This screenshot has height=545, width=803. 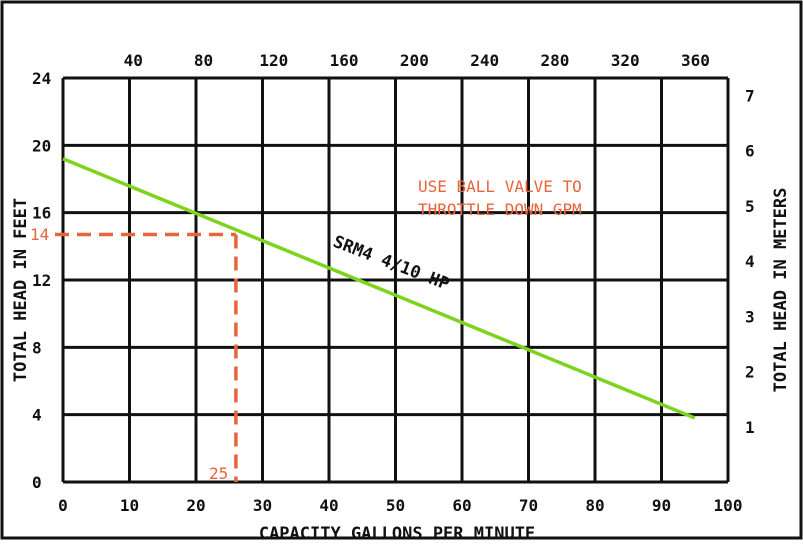 What do you see at coordinates (41, 280) in the screenshot?
I see `y-tick-label: 12` at bounding box center [41, 280].